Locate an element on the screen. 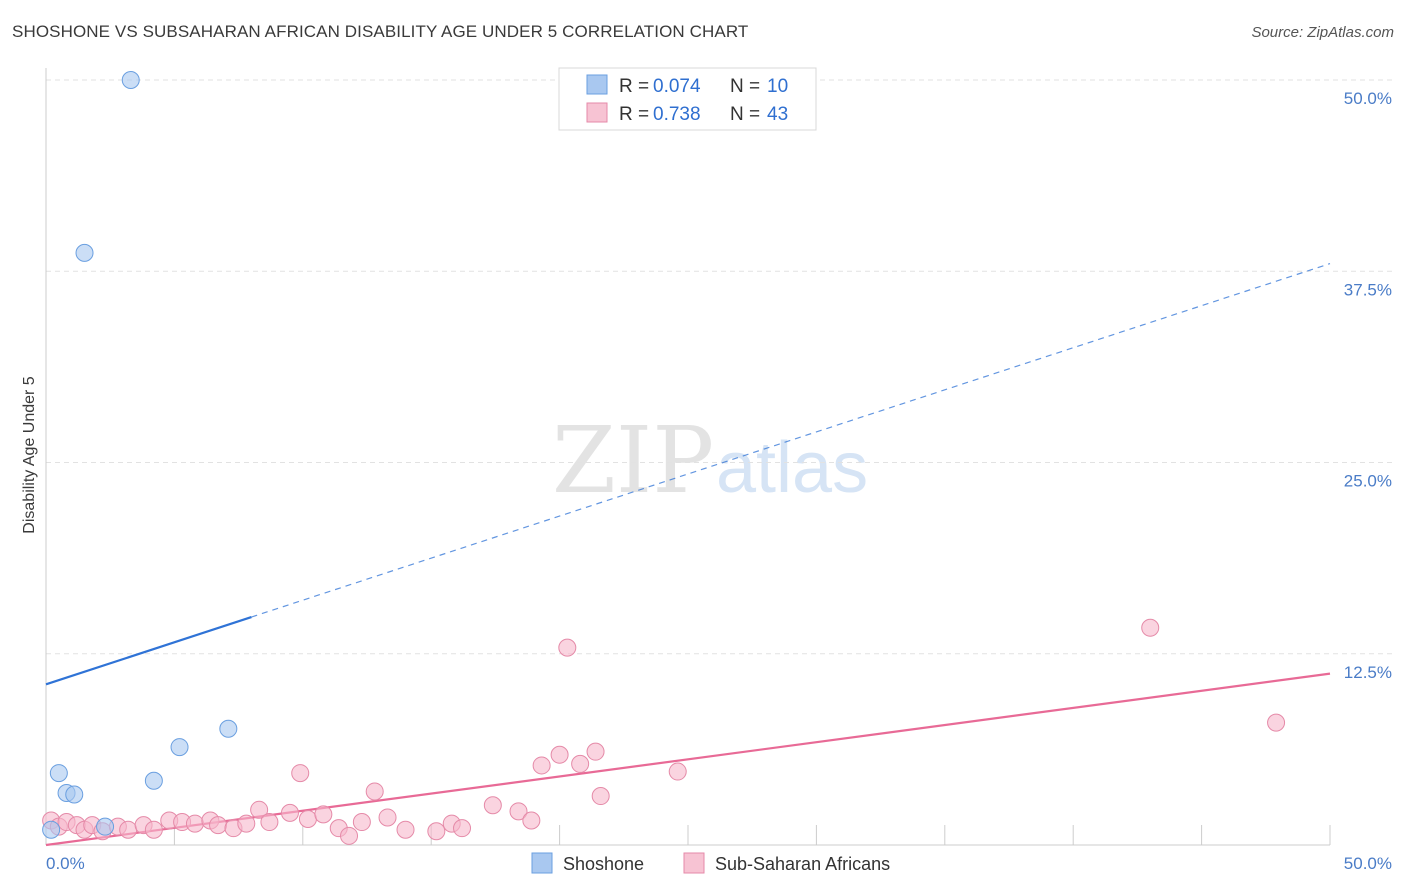  legend-r-label-1: R = is located at coordinates (634, 86).